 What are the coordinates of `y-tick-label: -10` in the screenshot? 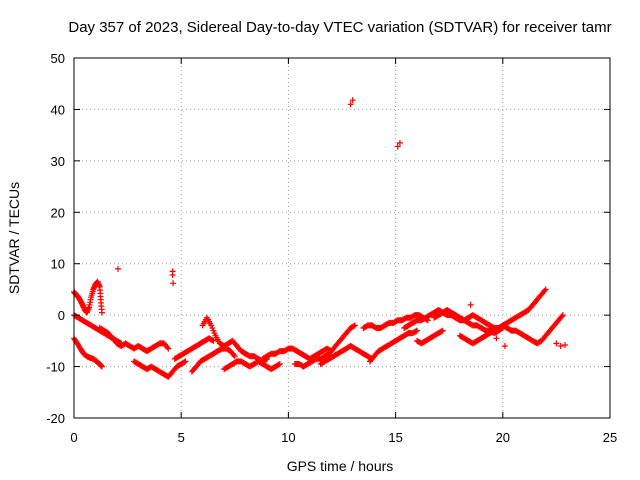 It's located at (55, 367).